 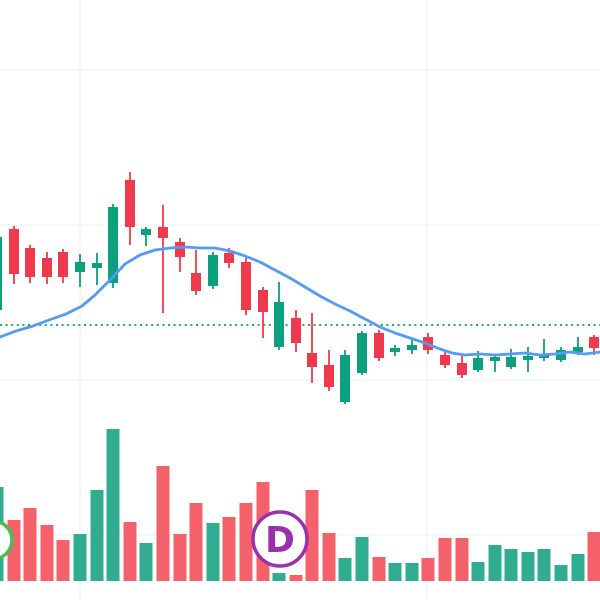 What do you see at coordinates (7, 540) in the screenshot?
I see `event-marker-circle` at bounding box center [7, 540].